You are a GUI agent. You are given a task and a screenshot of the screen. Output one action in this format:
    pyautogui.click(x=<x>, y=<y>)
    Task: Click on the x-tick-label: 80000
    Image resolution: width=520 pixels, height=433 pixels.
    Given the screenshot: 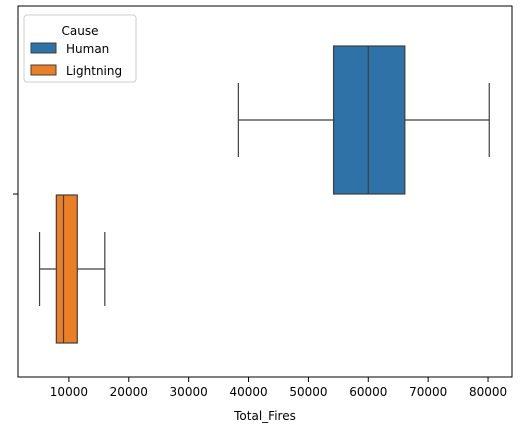 What is the action you would take?
    pyautogui.click(x=488, y=392)
    